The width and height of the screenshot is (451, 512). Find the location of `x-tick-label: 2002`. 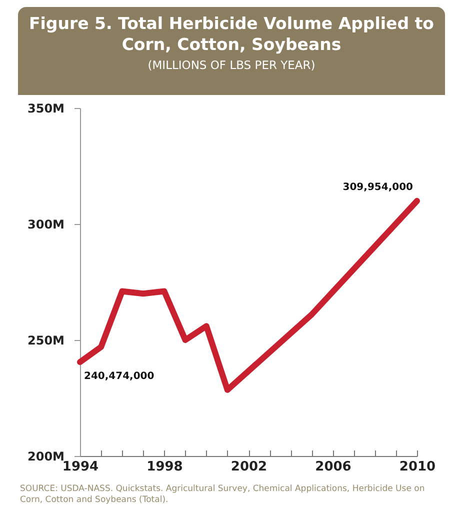

x-tick-label: 2002 is located at coordinates (249, 467).